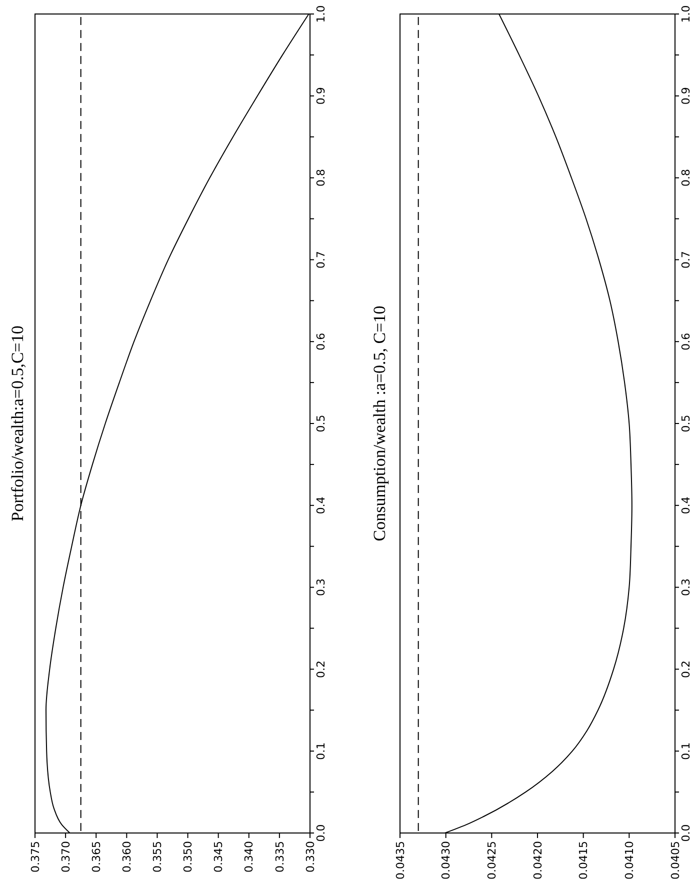  I want to click on x-tick-label: 0.335, so click(279, 856).